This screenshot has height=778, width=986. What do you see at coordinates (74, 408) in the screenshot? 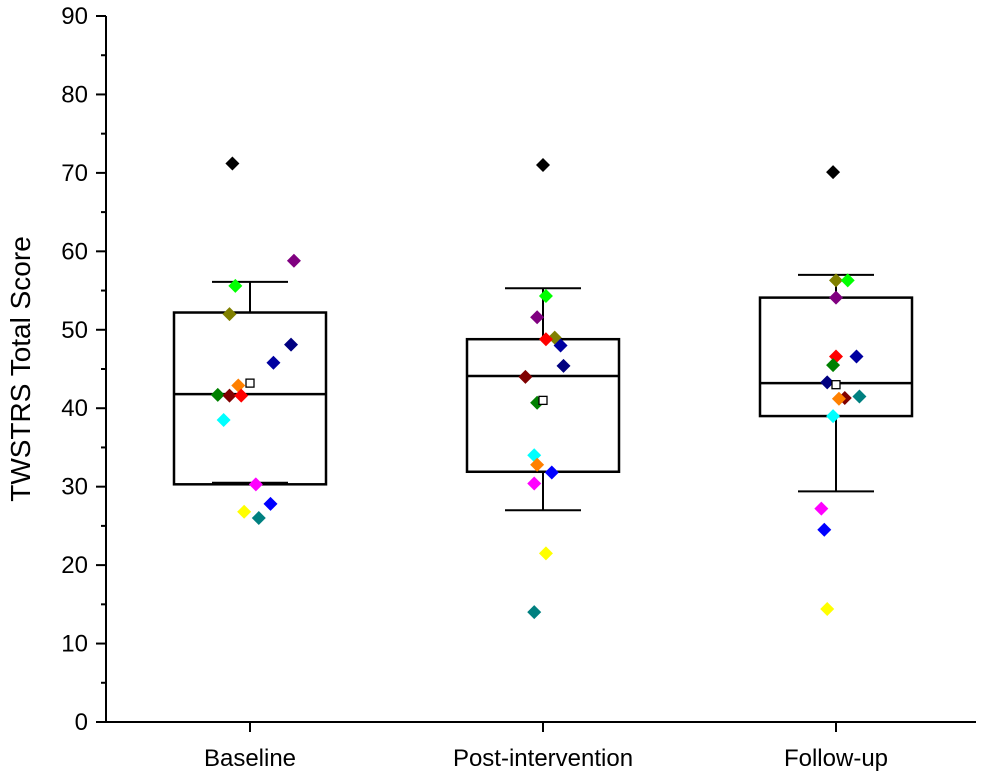
I see `y-tick-label: 40` at bounding box center [74, 408].